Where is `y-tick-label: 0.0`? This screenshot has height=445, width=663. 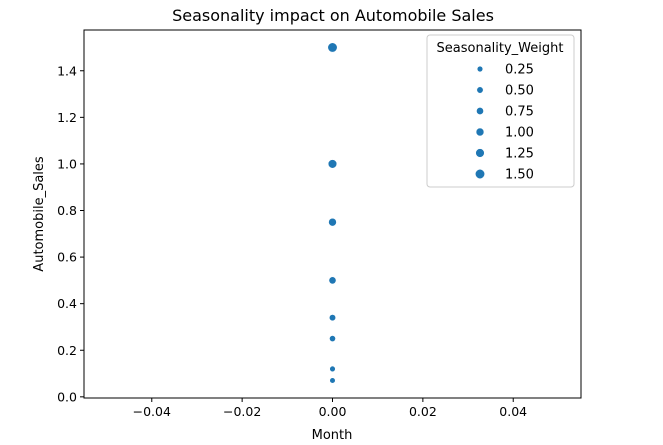
y-tick-label: 0.0 is located at coordinates (67, 396).